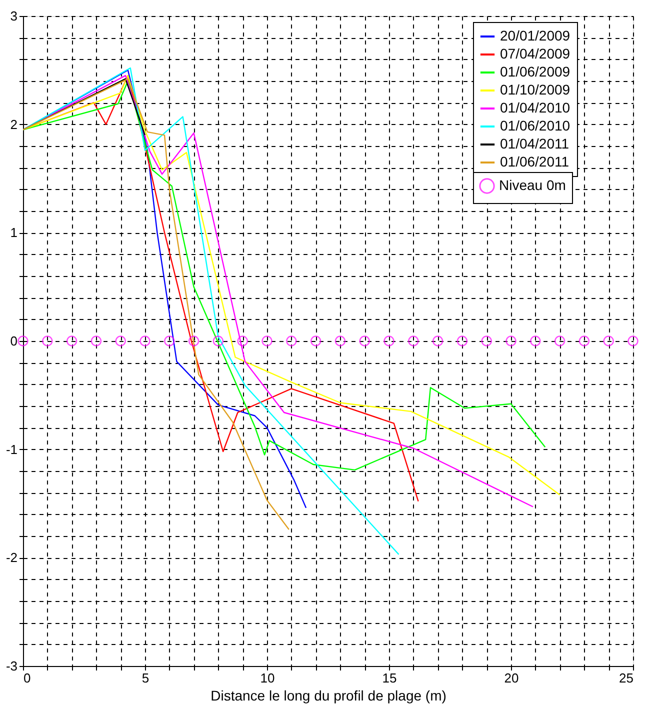 The height and width of the screenshot is (706, 650). Describe the element at coordinates (328, 696) in the screenshot. I see `x-axis-title: Distance le long du profil de plage (m)` at that location.